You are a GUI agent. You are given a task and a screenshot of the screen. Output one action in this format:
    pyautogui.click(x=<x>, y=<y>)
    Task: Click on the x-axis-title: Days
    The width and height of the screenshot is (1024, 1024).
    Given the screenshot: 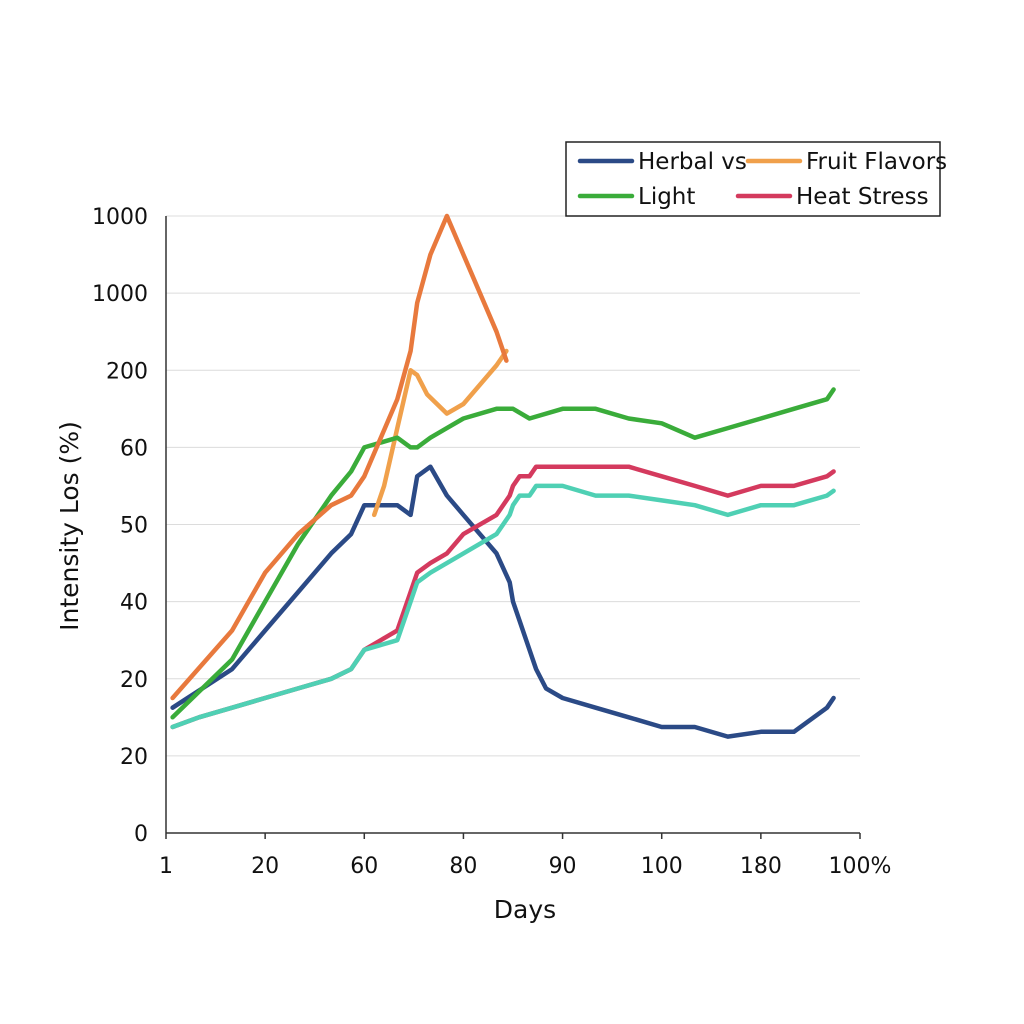 What is the action you would take?
    pyautogui.click(x=525, y=909)
    